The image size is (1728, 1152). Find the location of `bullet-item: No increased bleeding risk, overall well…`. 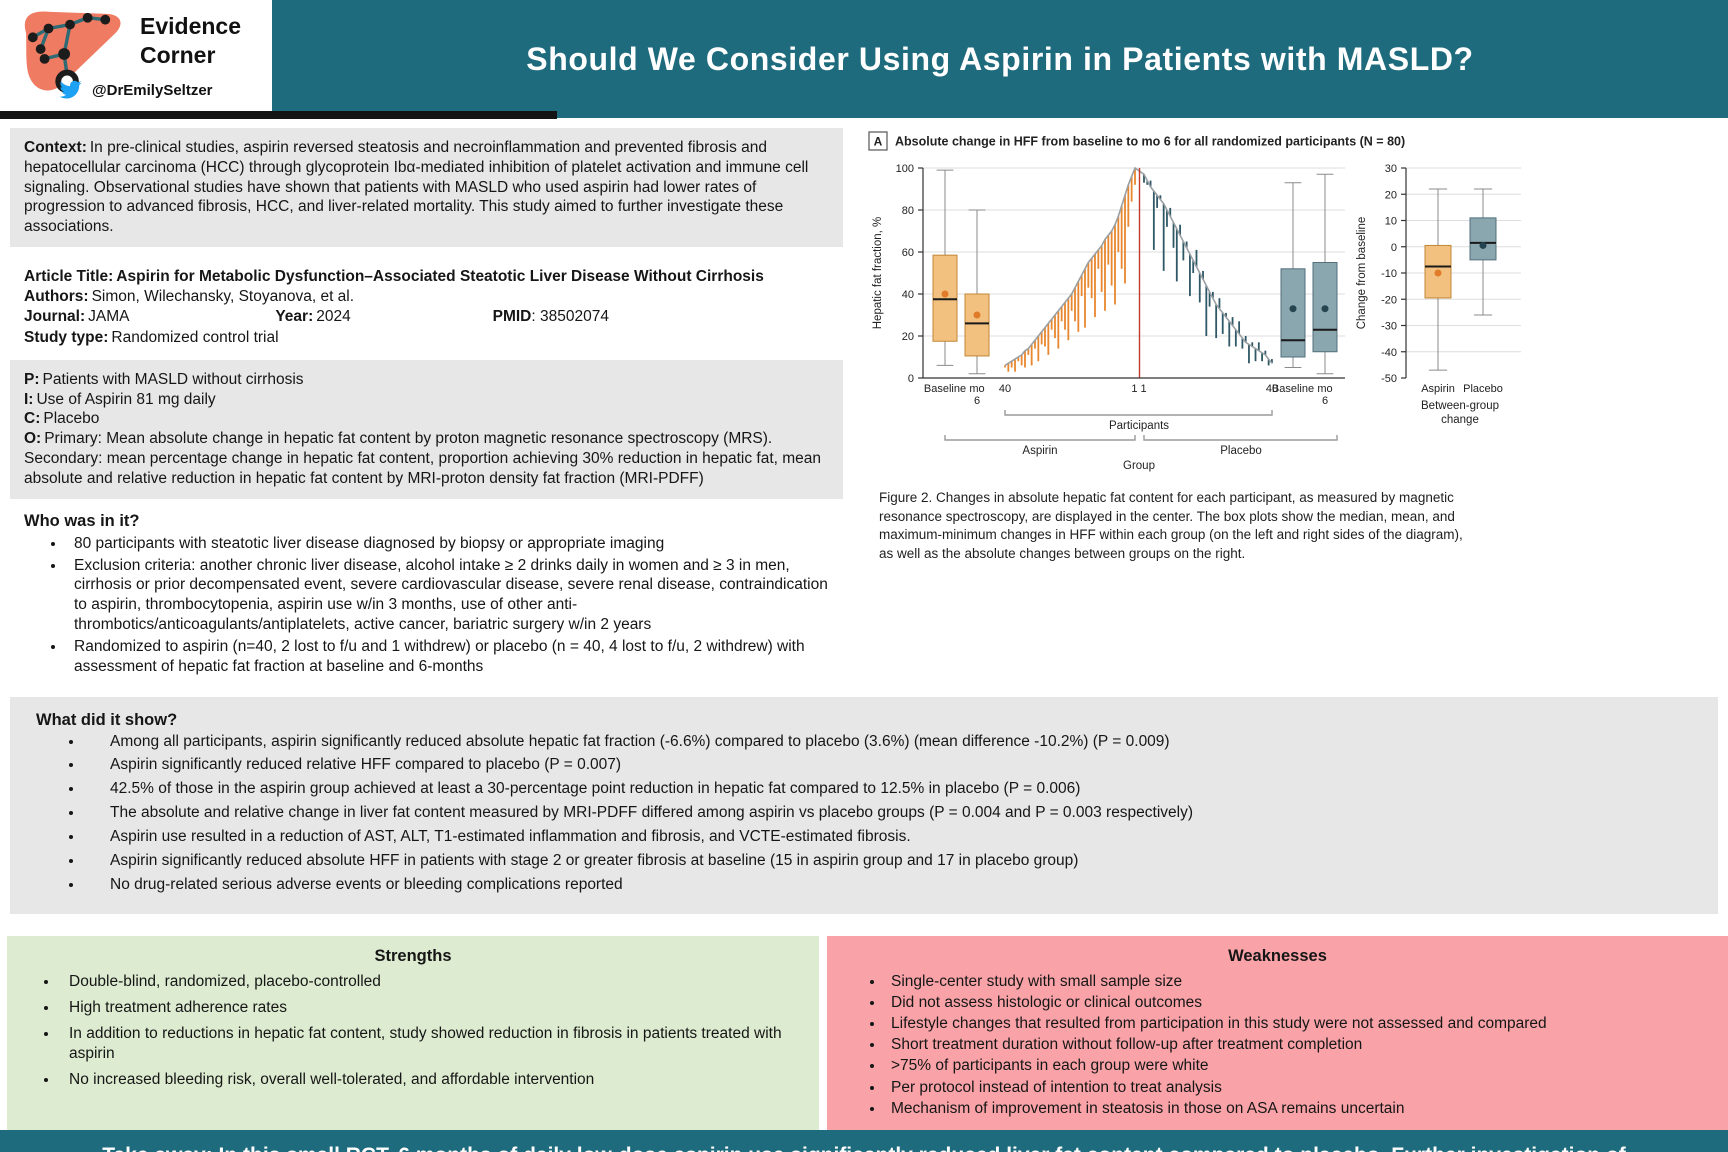

bullet-item: No increased bleeding risk, overall well… is located at coordinates (430, 1080).